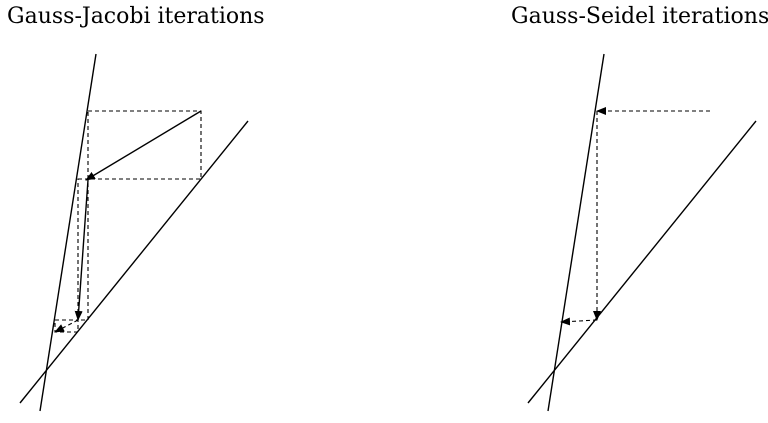 The width and height of the screenshot is (768, 423). What do you see at coordinates (576, 232) in the screenshot?
I see `seidel-steep-line` at bounding box center [576, 232].